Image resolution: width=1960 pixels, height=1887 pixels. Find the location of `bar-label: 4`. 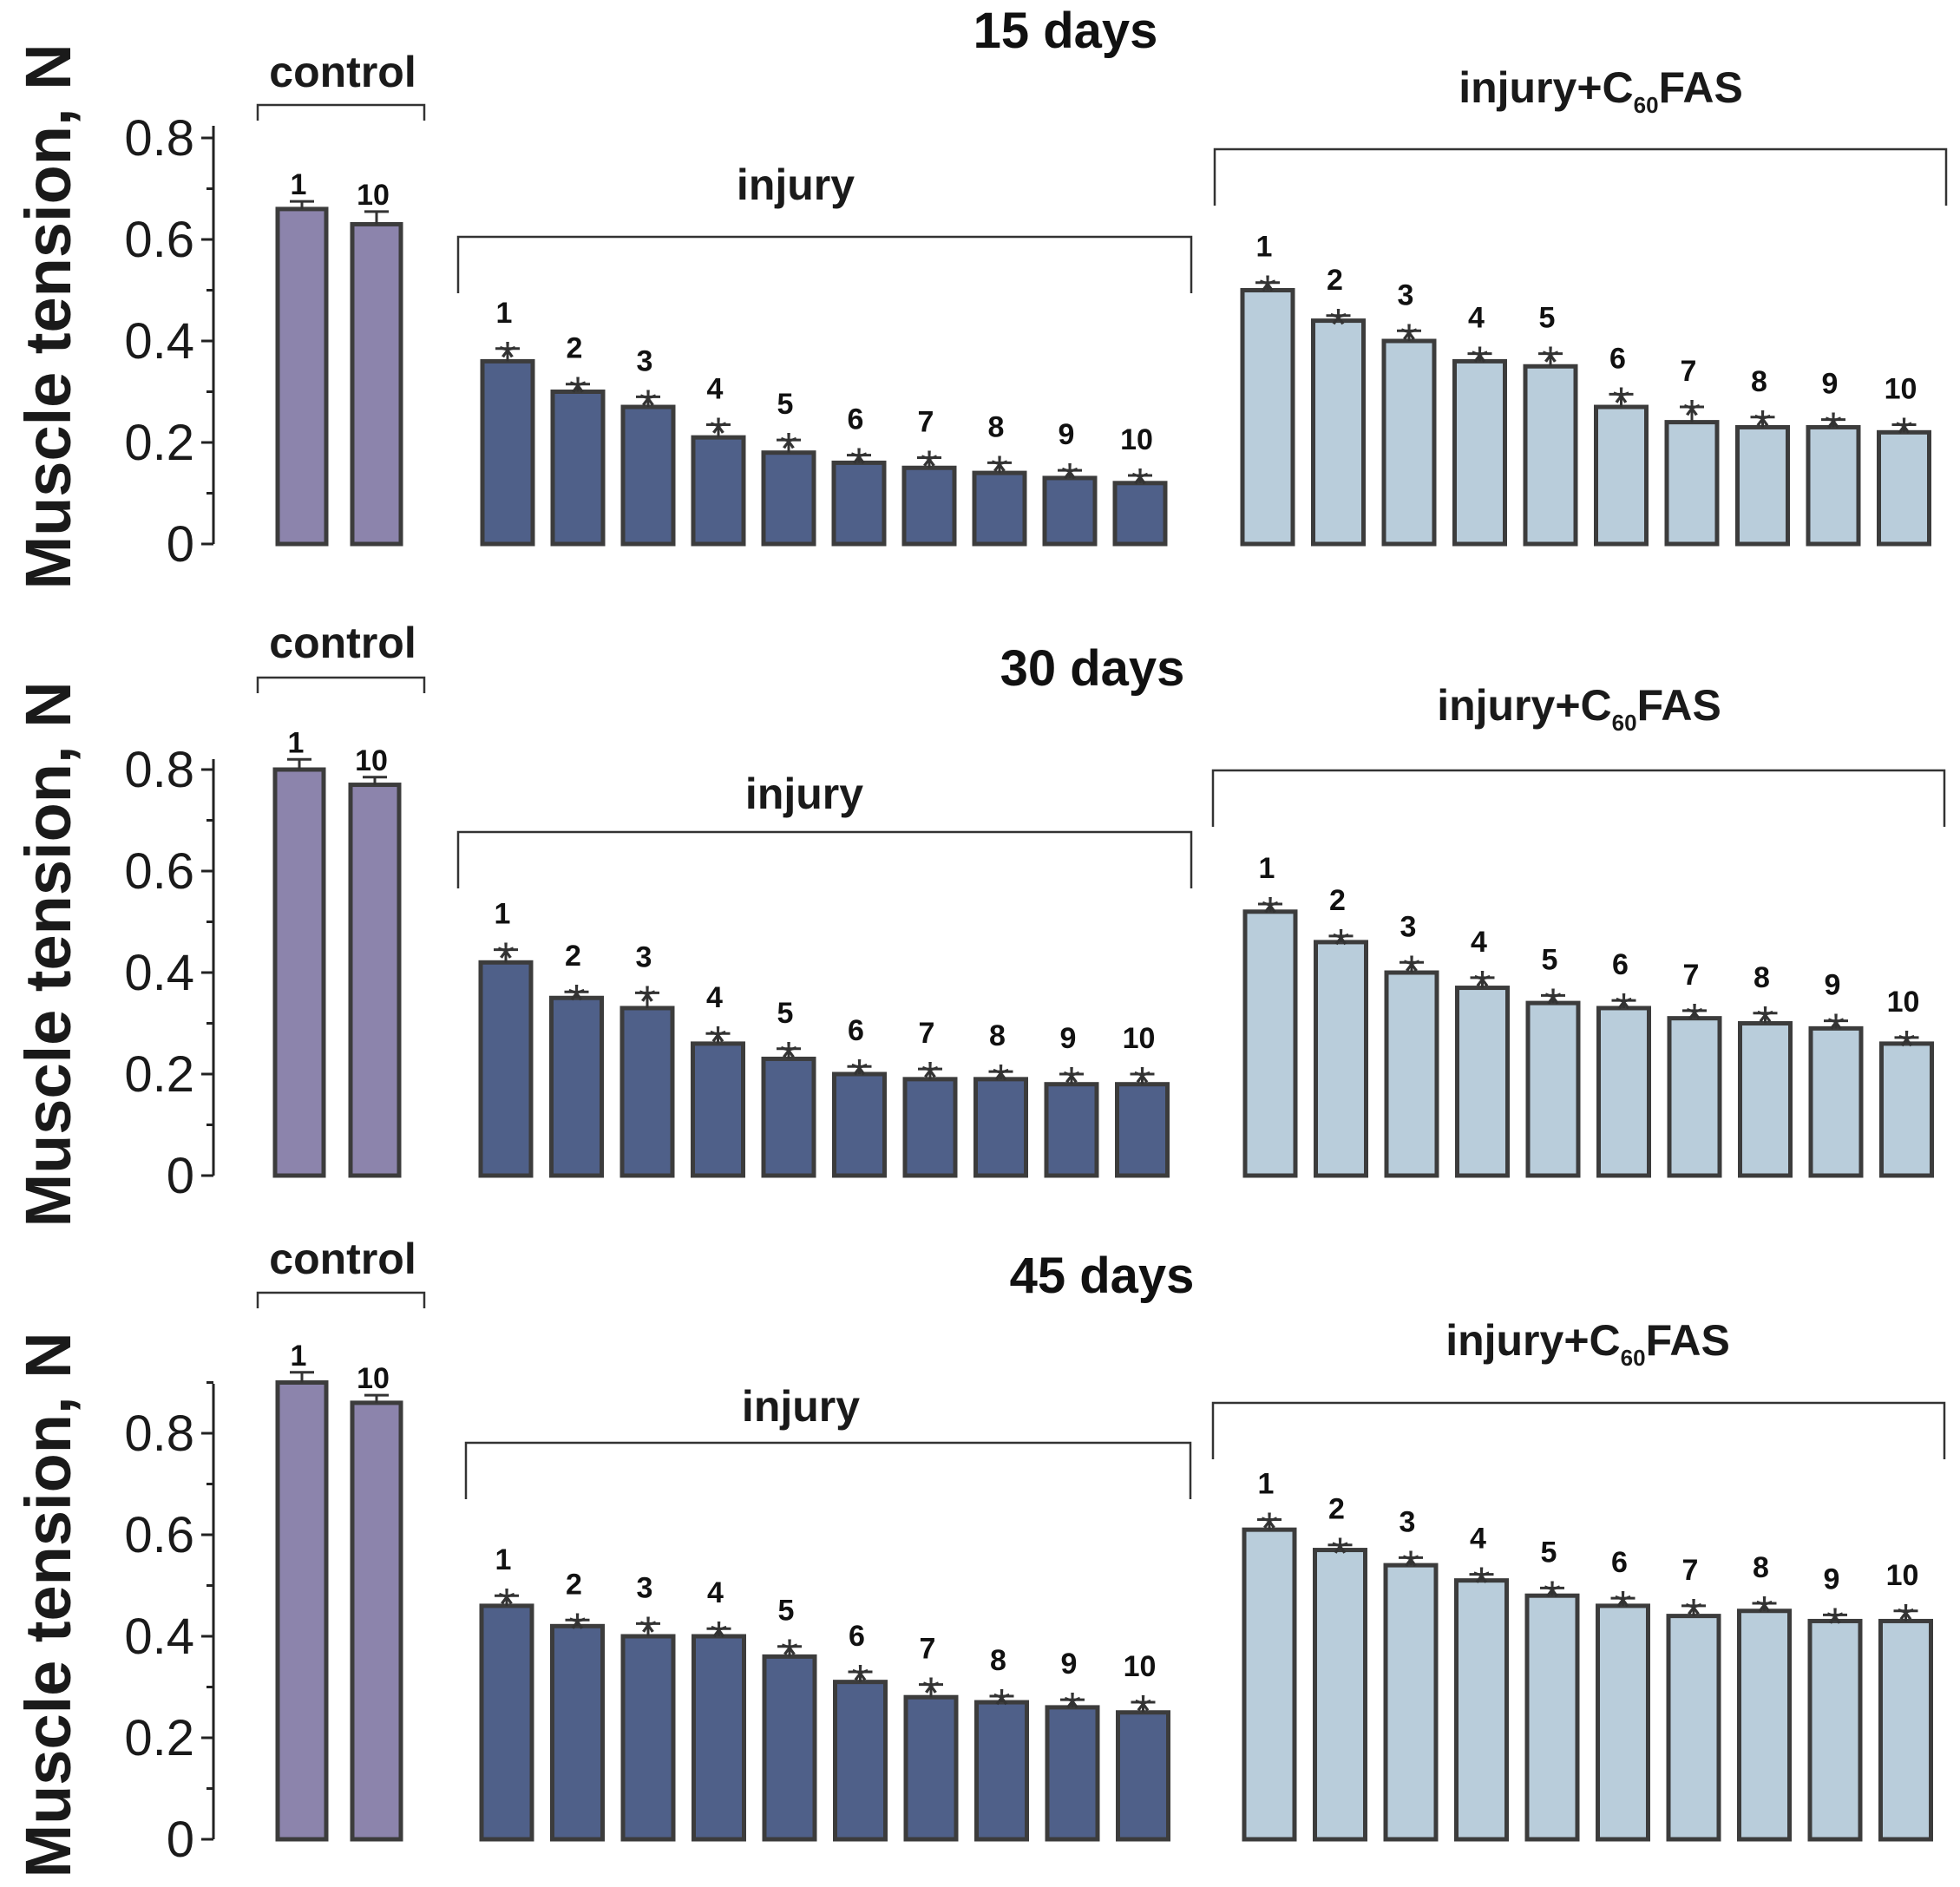

bar-label: 4 is located at coordinates (1476, 319).